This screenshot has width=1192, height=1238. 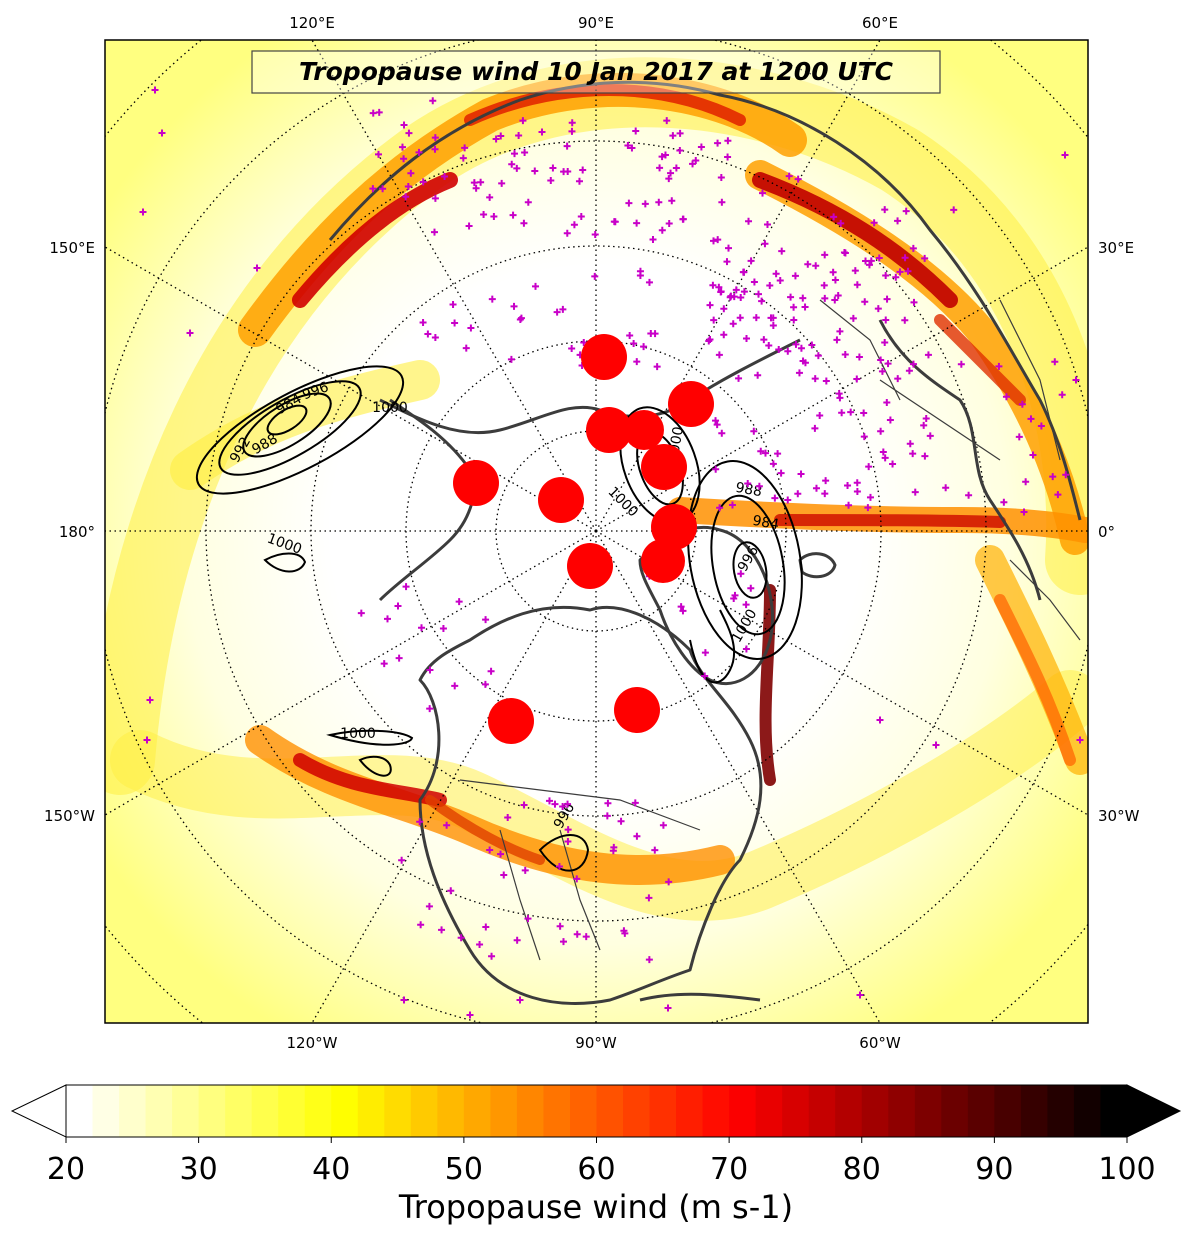 I want to click on colorbar-extend-high, so click(x=1154, y=1111).